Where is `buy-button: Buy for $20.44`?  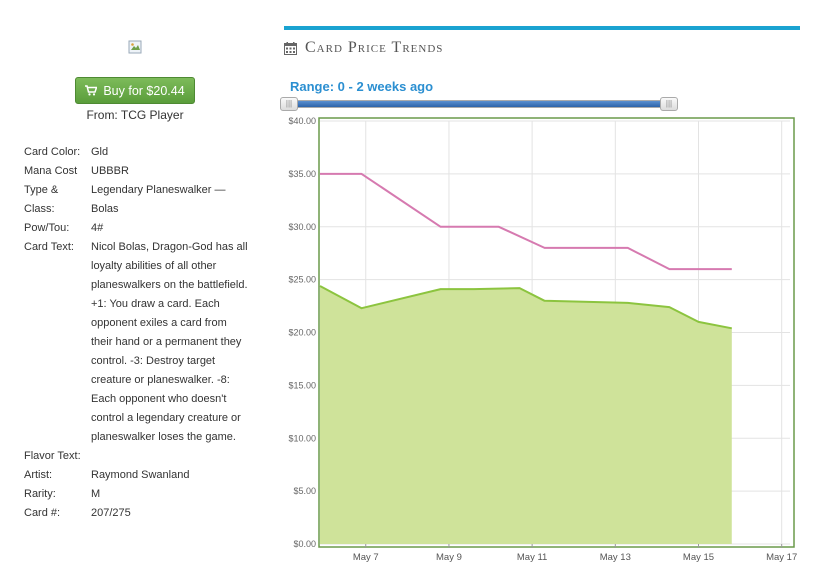
buy-button: Buy for $20.44 is located at coordinates (135, 90).